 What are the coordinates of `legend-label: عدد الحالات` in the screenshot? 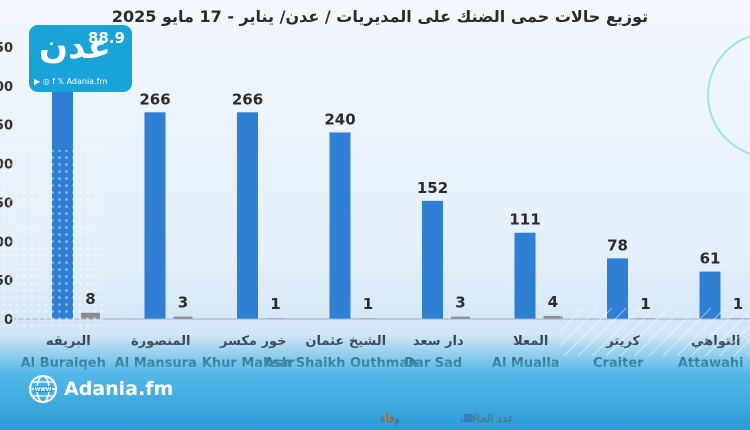 It's located at (487, 418).